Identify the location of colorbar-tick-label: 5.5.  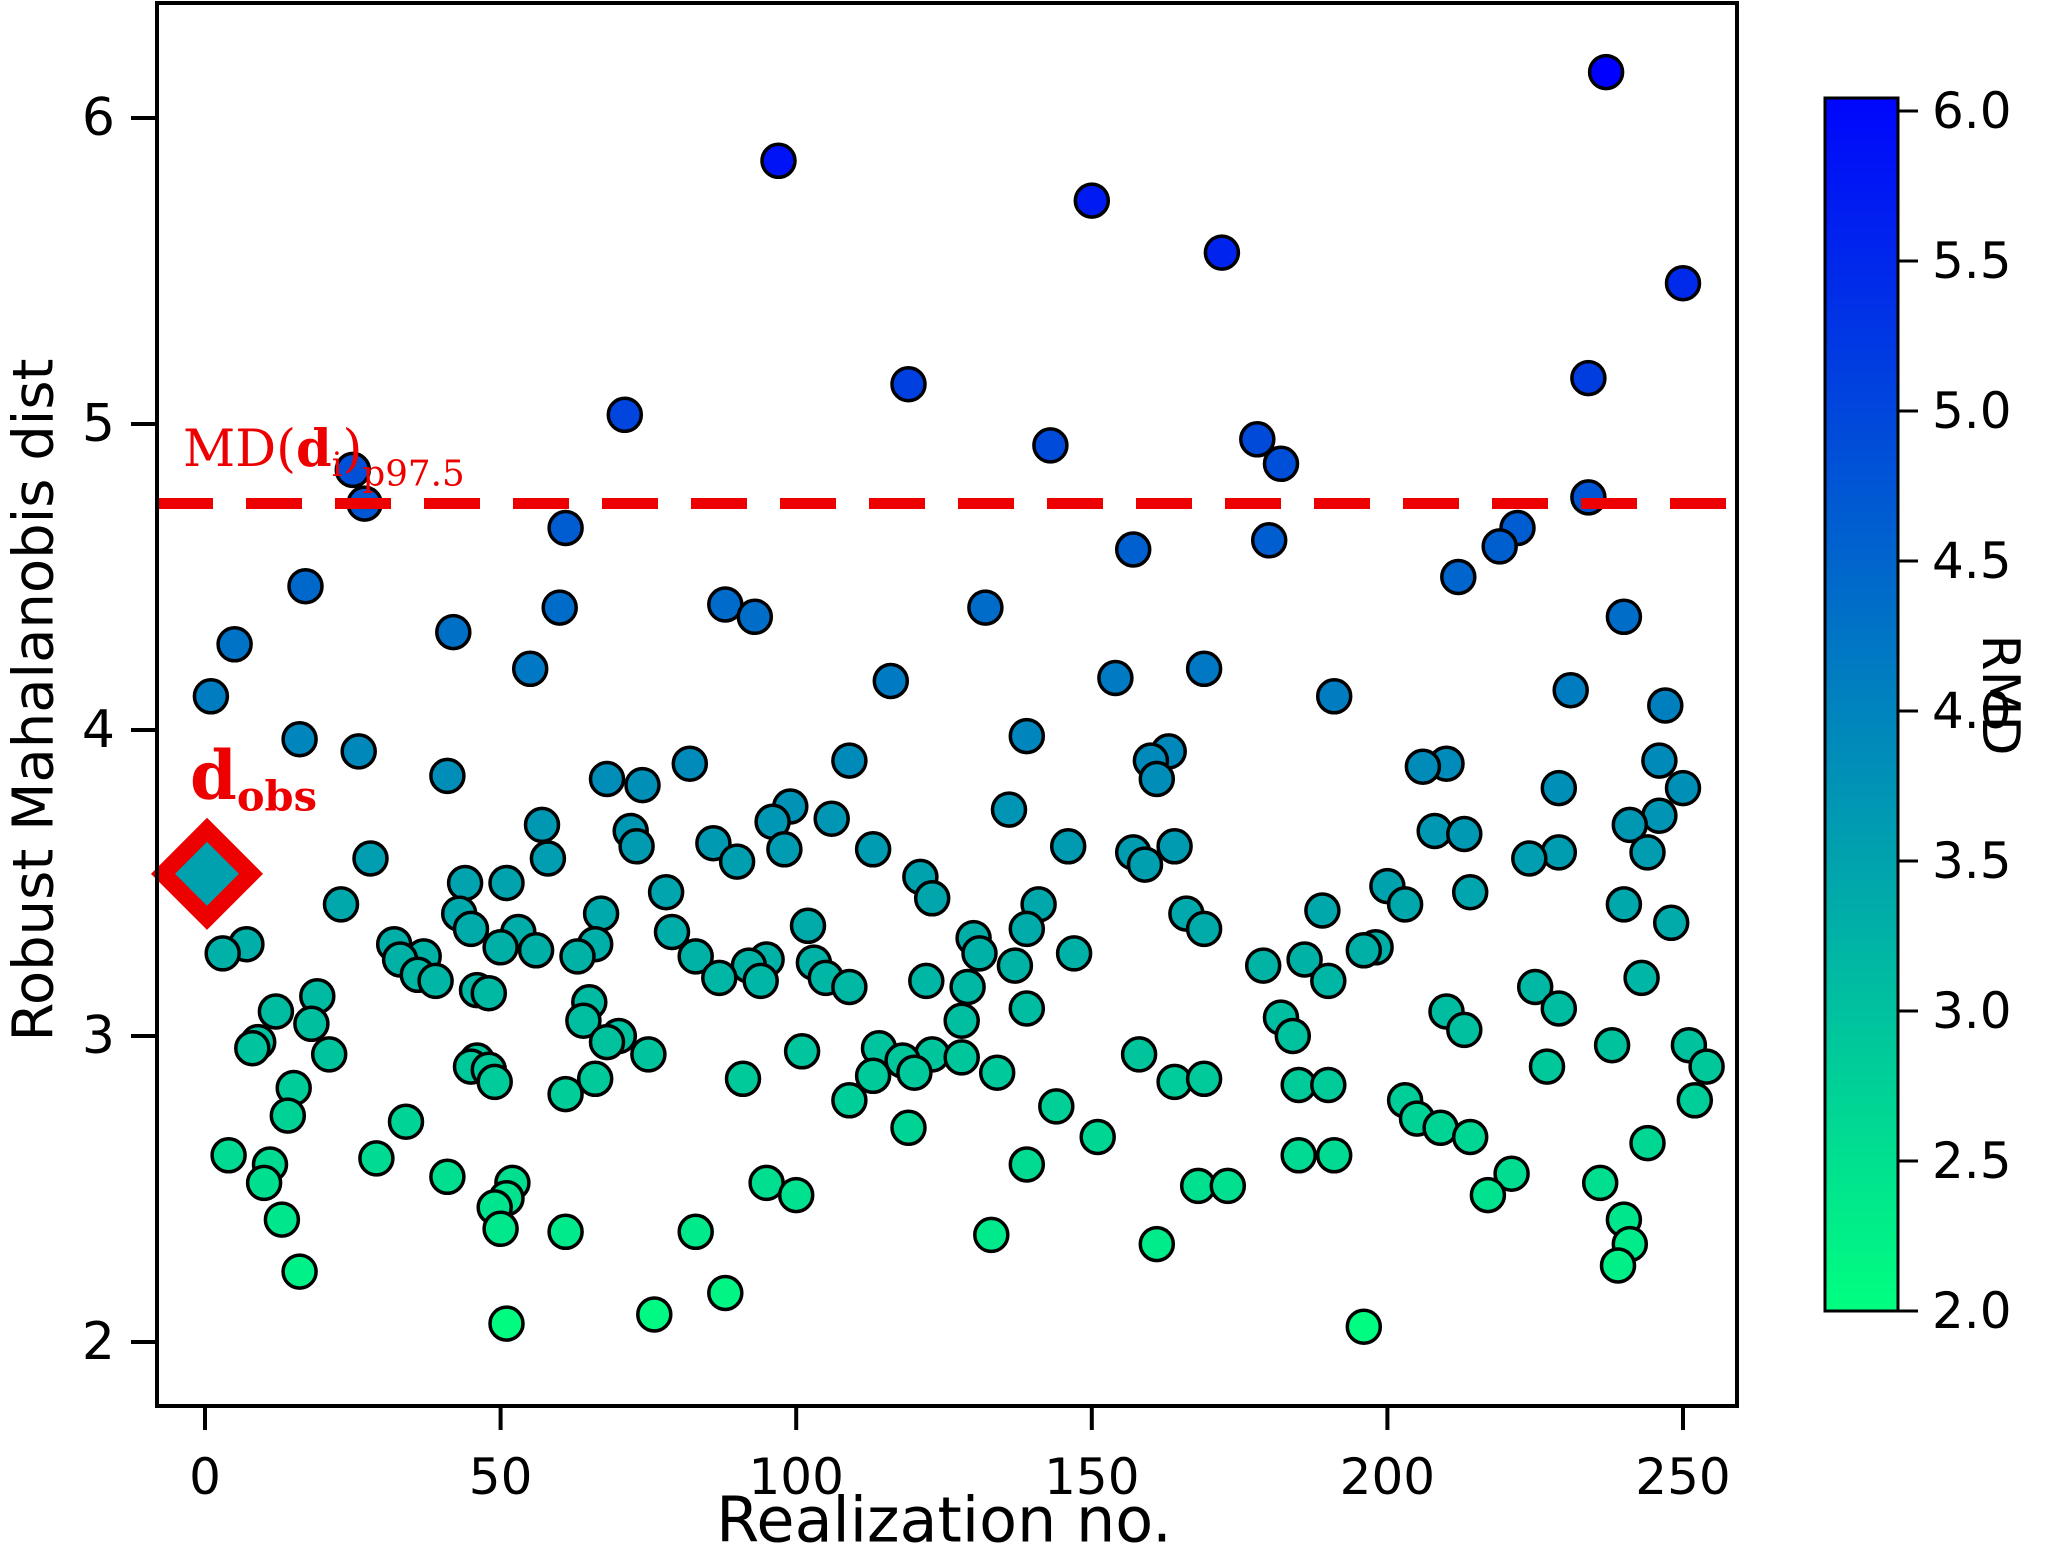
(1972, 261).